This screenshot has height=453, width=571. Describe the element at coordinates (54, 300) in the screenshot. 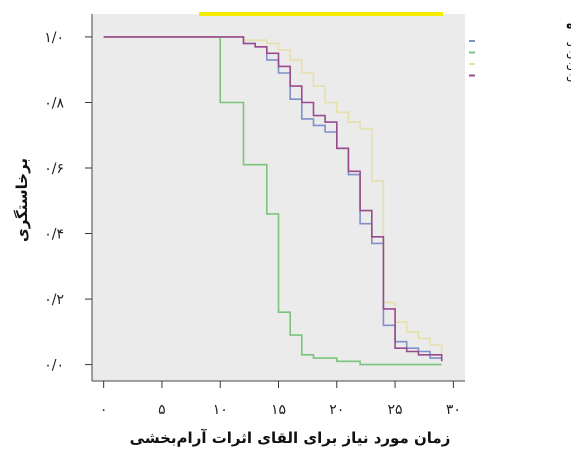

I see `y-tick-label: ۰/۲` at that location.